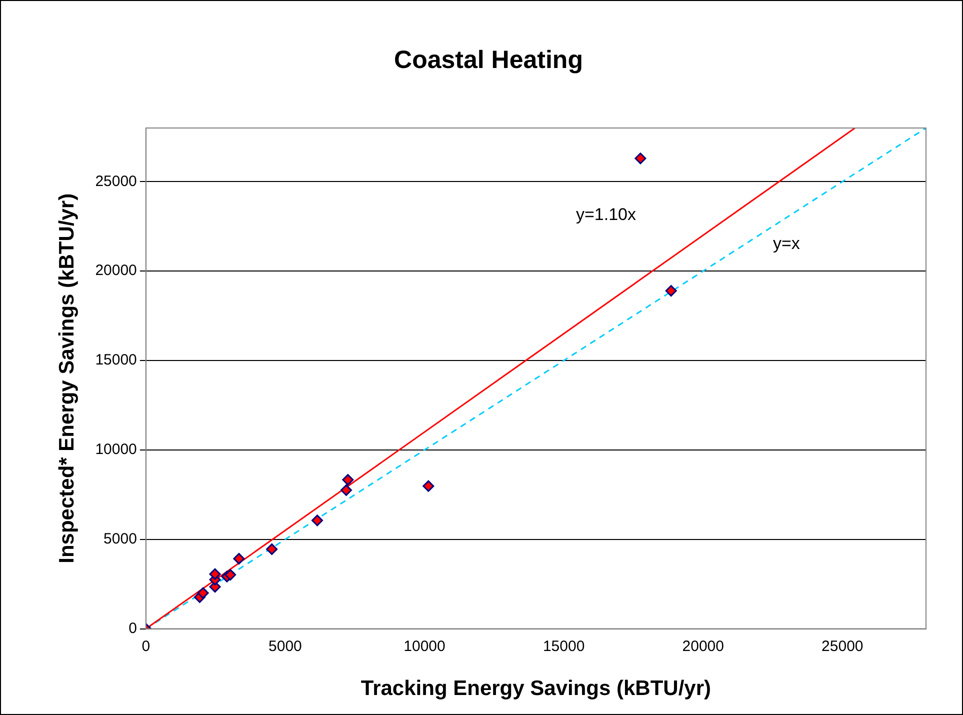  What do you see at coordinates (536, 688) in the screenshot?
I see `x-axis-title: Tracking Energy Savings (kBTU/yr)` at bounding box center [536, 688].